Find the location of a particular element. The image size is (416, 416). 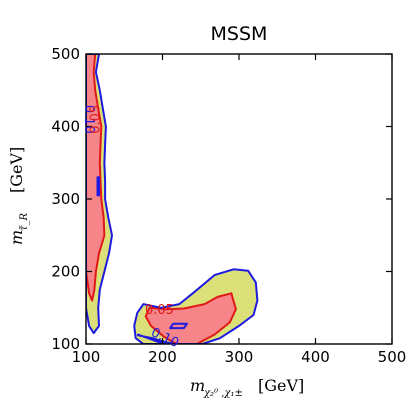

y-tick-label-0: 100 is located at coordinates (65, 344).